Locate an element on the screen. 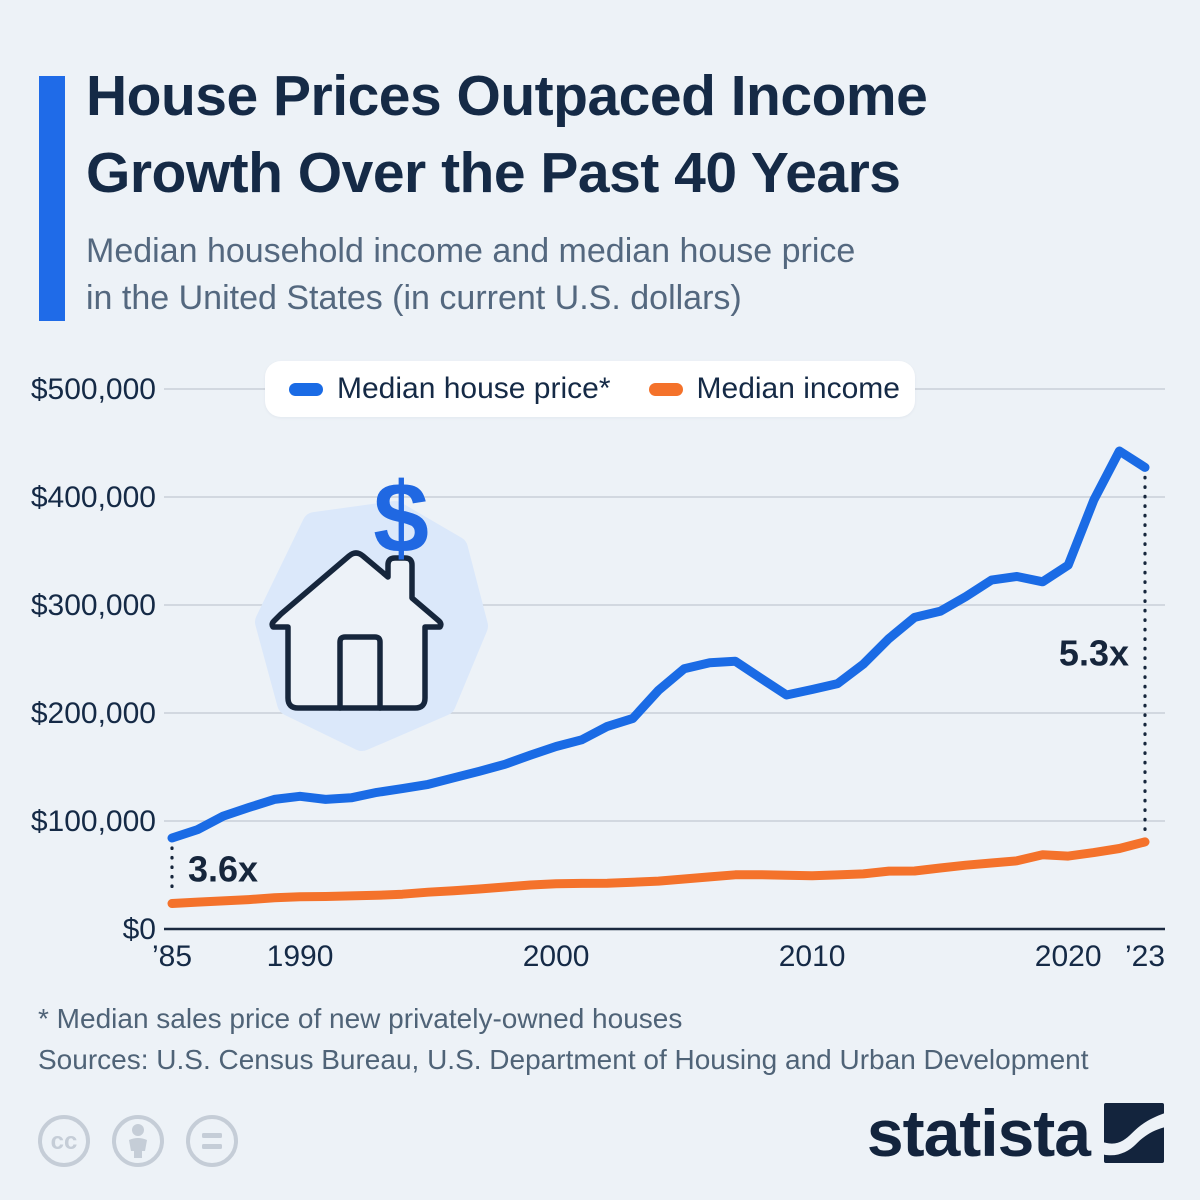 Image resolution: width=1200 pixels, height=1200 pixels. y-axis-label: $100,000 is located at coordinates (93, 821).